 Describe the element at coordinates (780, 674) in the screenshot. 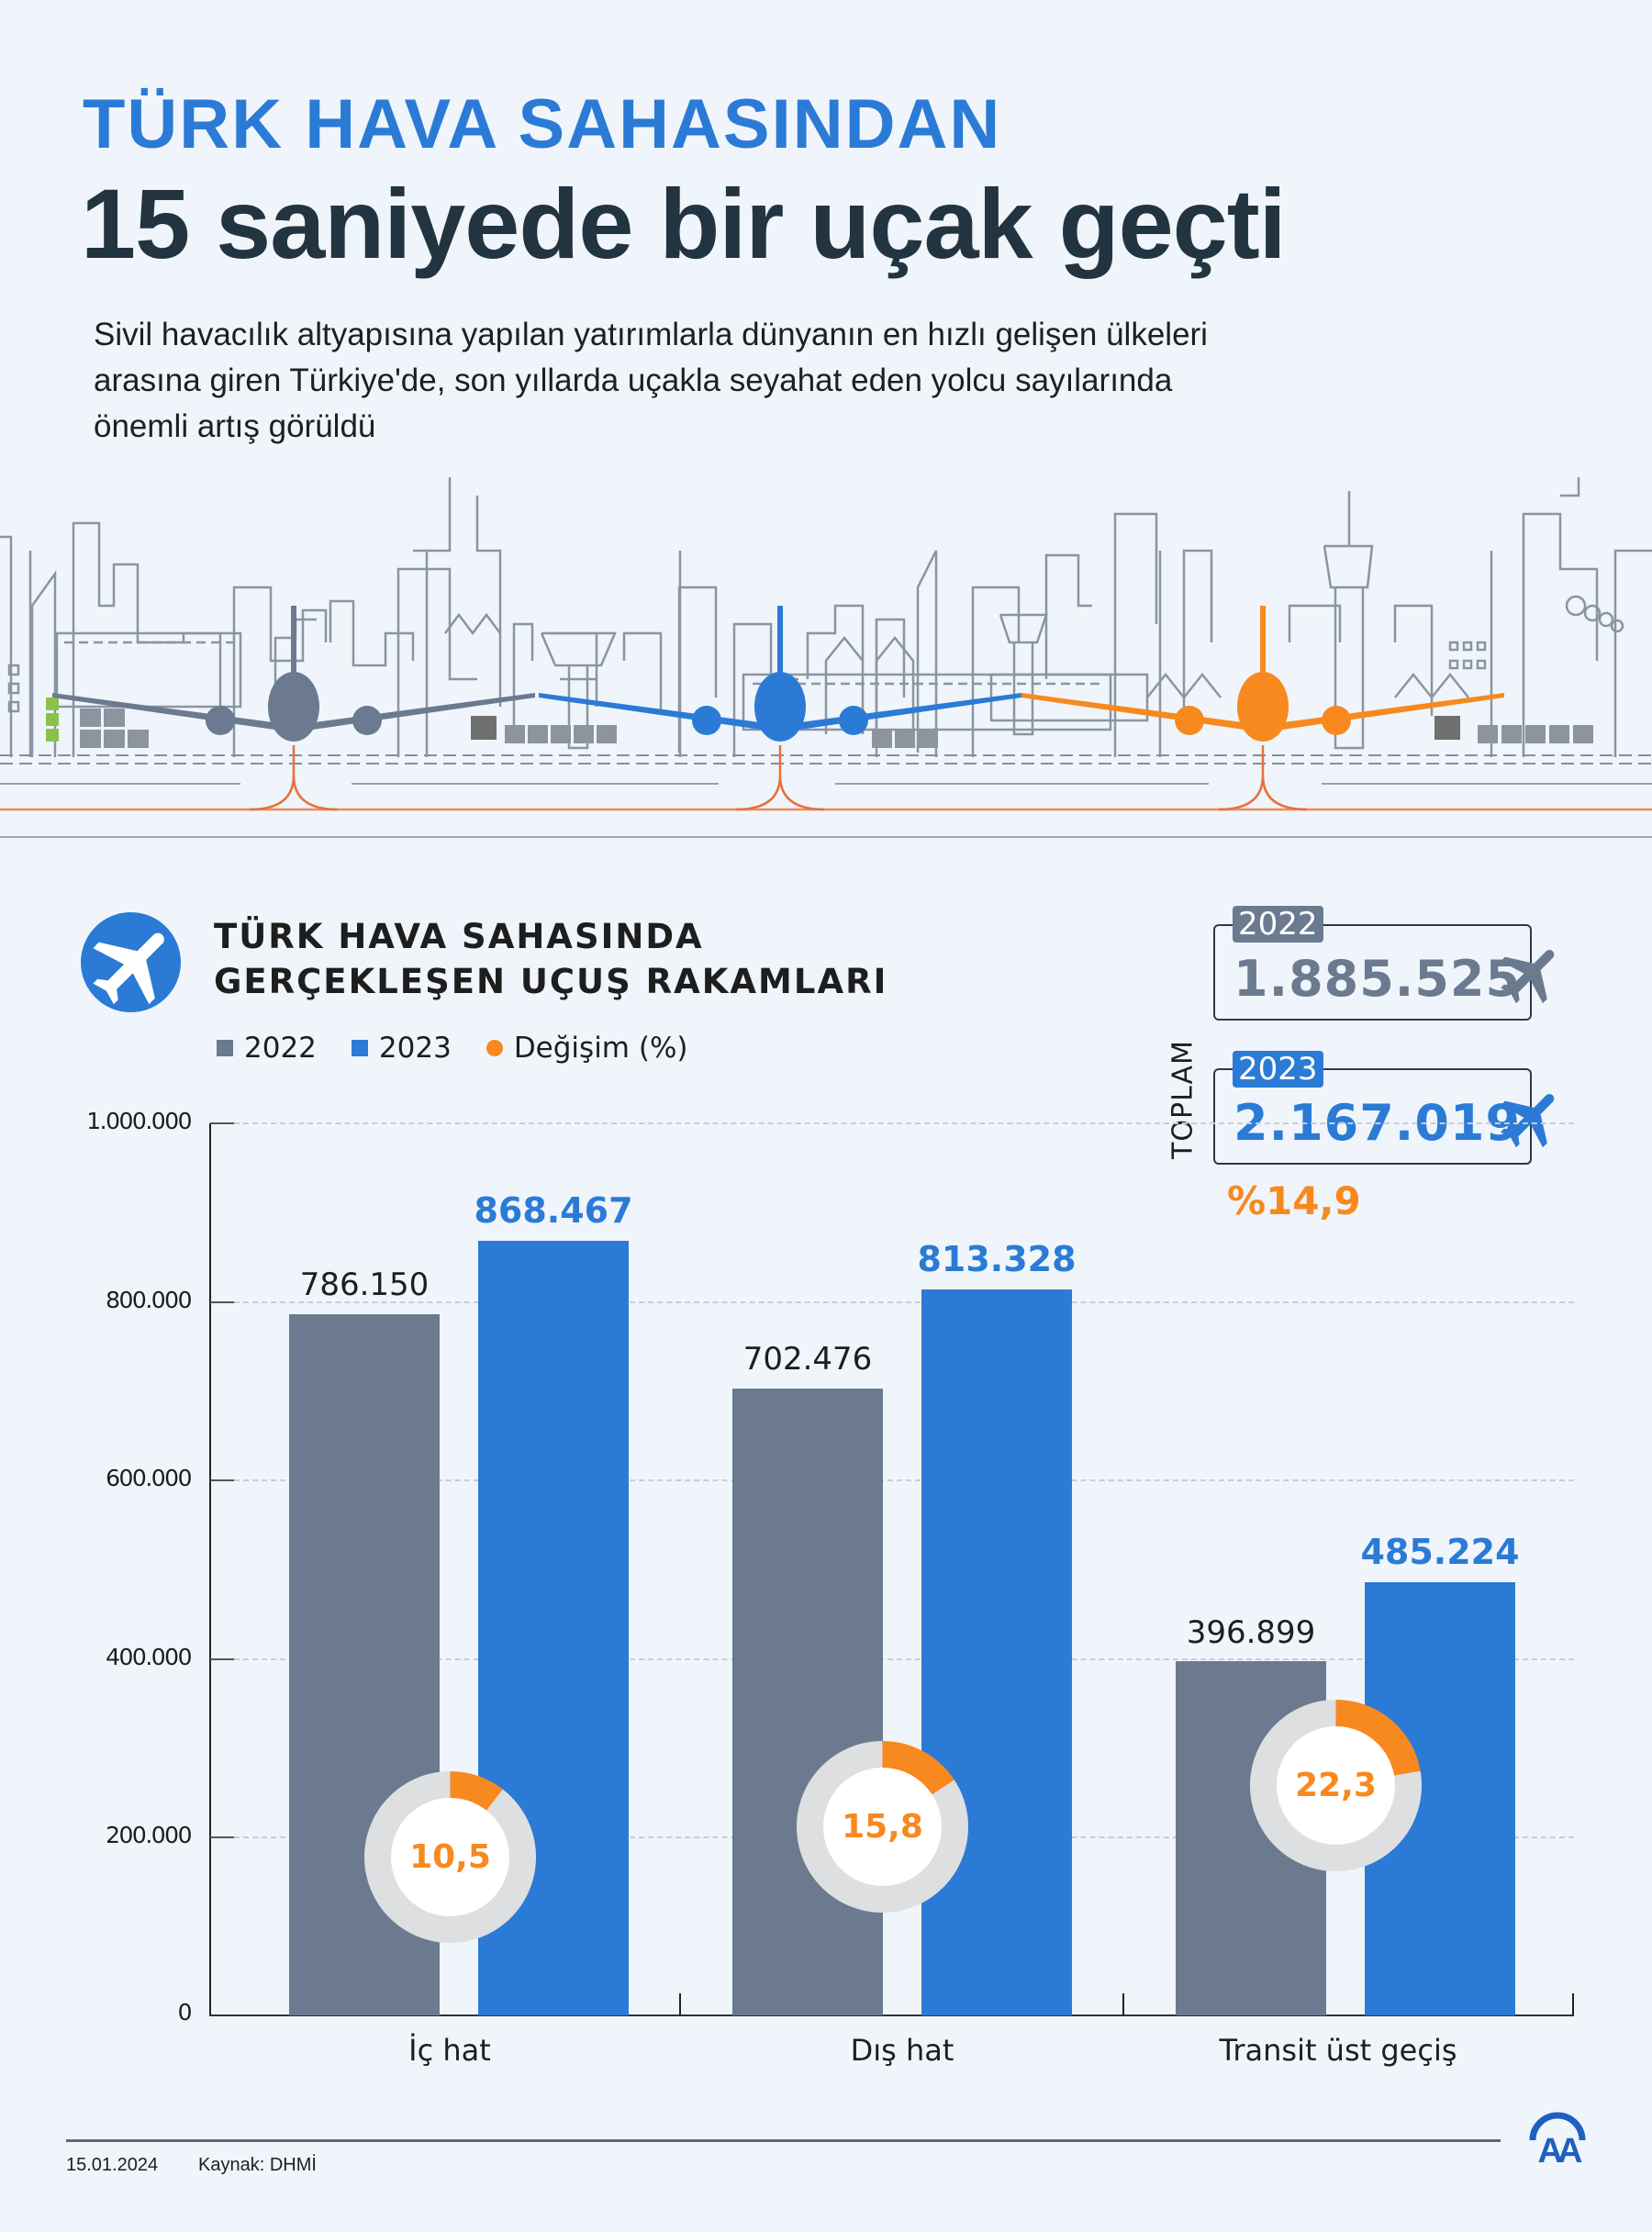

I see `plane-blue-icon` at that location.